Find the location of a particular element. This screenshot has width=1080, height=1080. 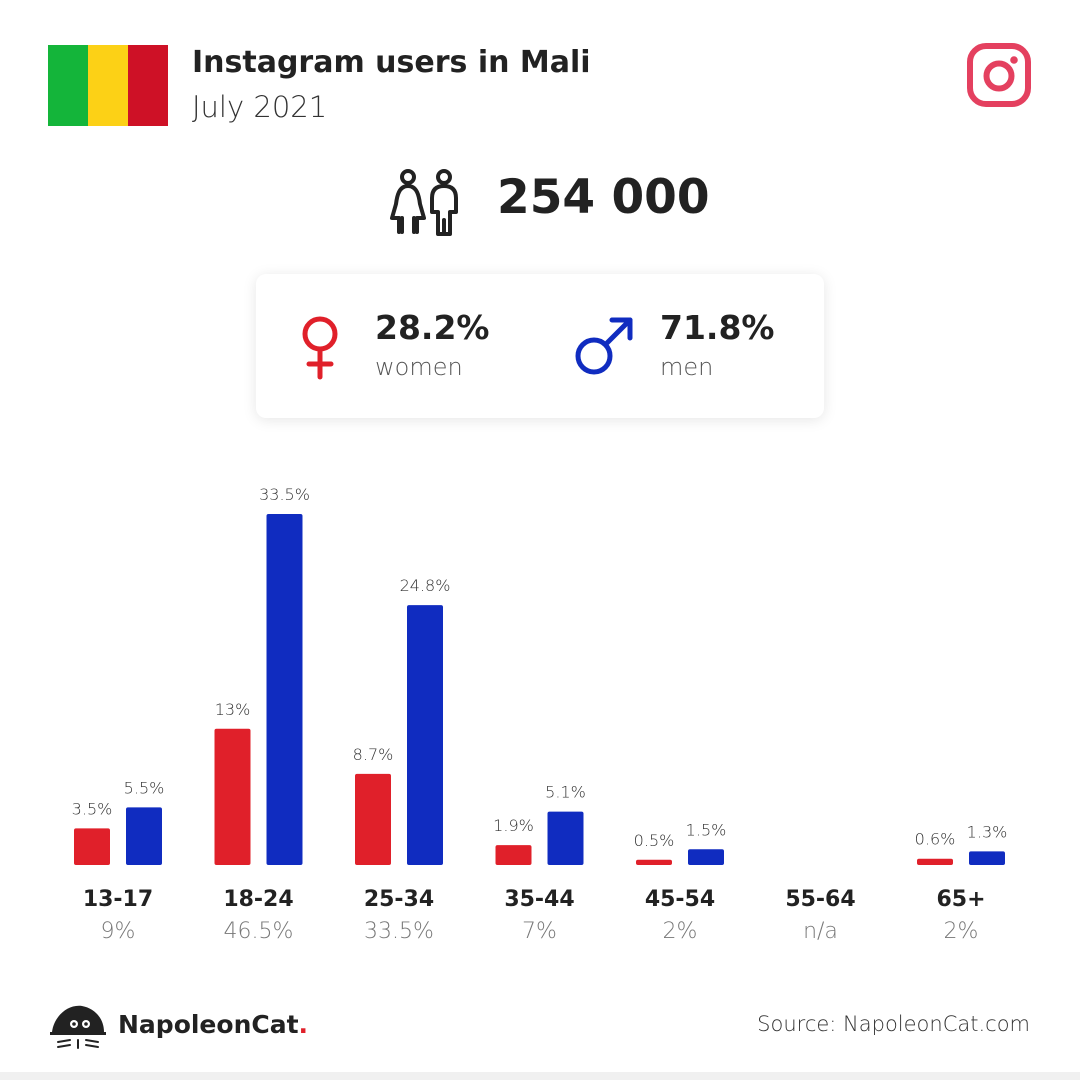

bar-value-label: 1.9% is located at coordinates (513, 825).